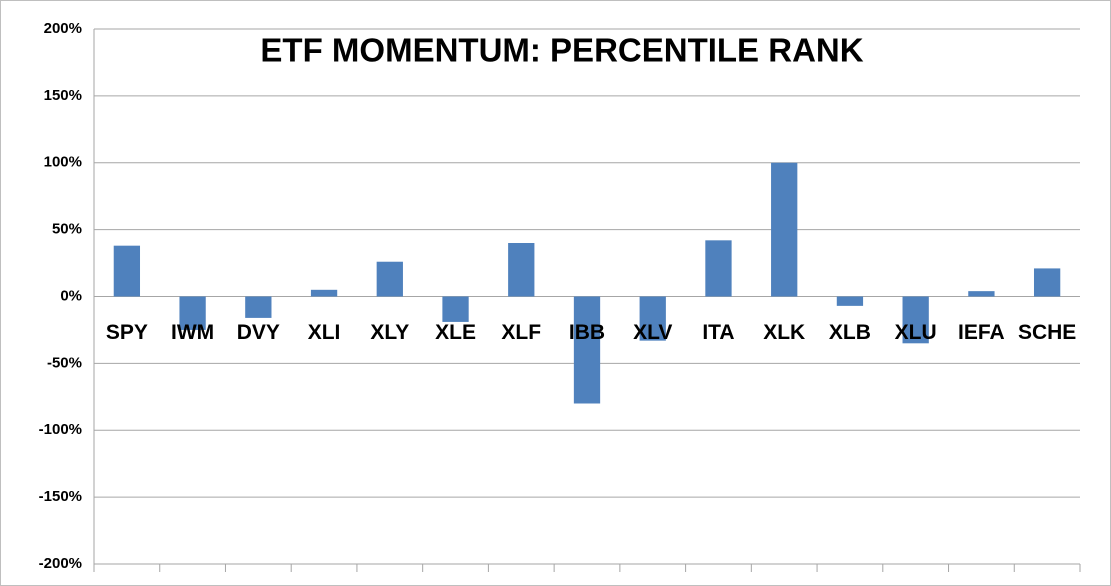  Describe the element at coordinates (63, 162) in the screenshot. I see `y-tick-label: 100%` at that location.